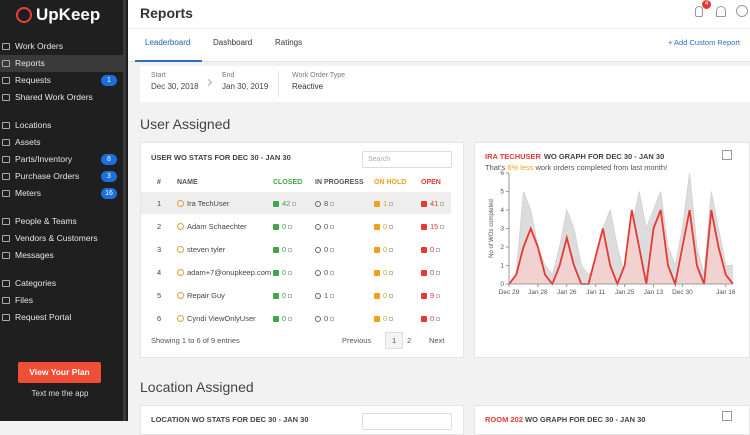 The width and height of the screenshot is (750, 435). I want to click on cell-text: adam+7@onupkeep.com, so click(229, 272).